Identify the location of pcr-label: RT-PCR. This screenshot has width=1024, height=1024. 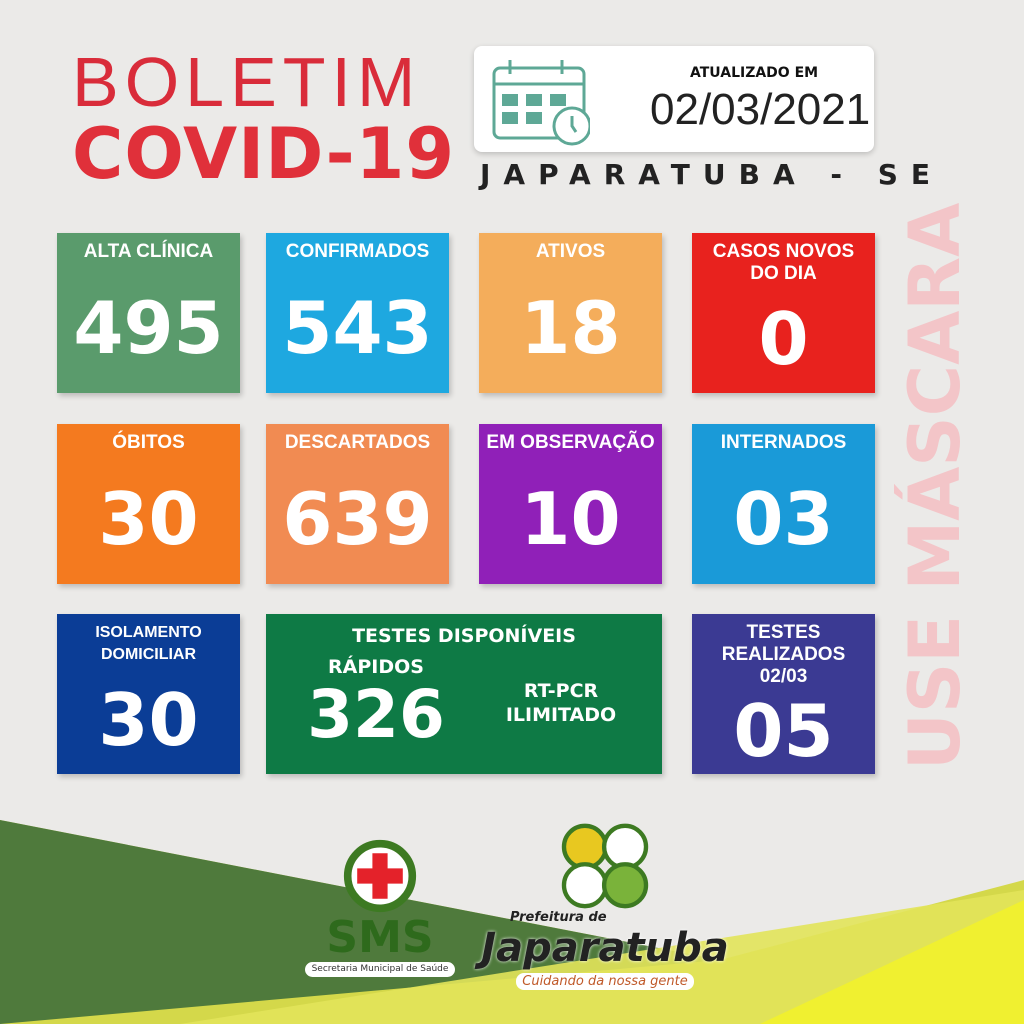
(561, 691).